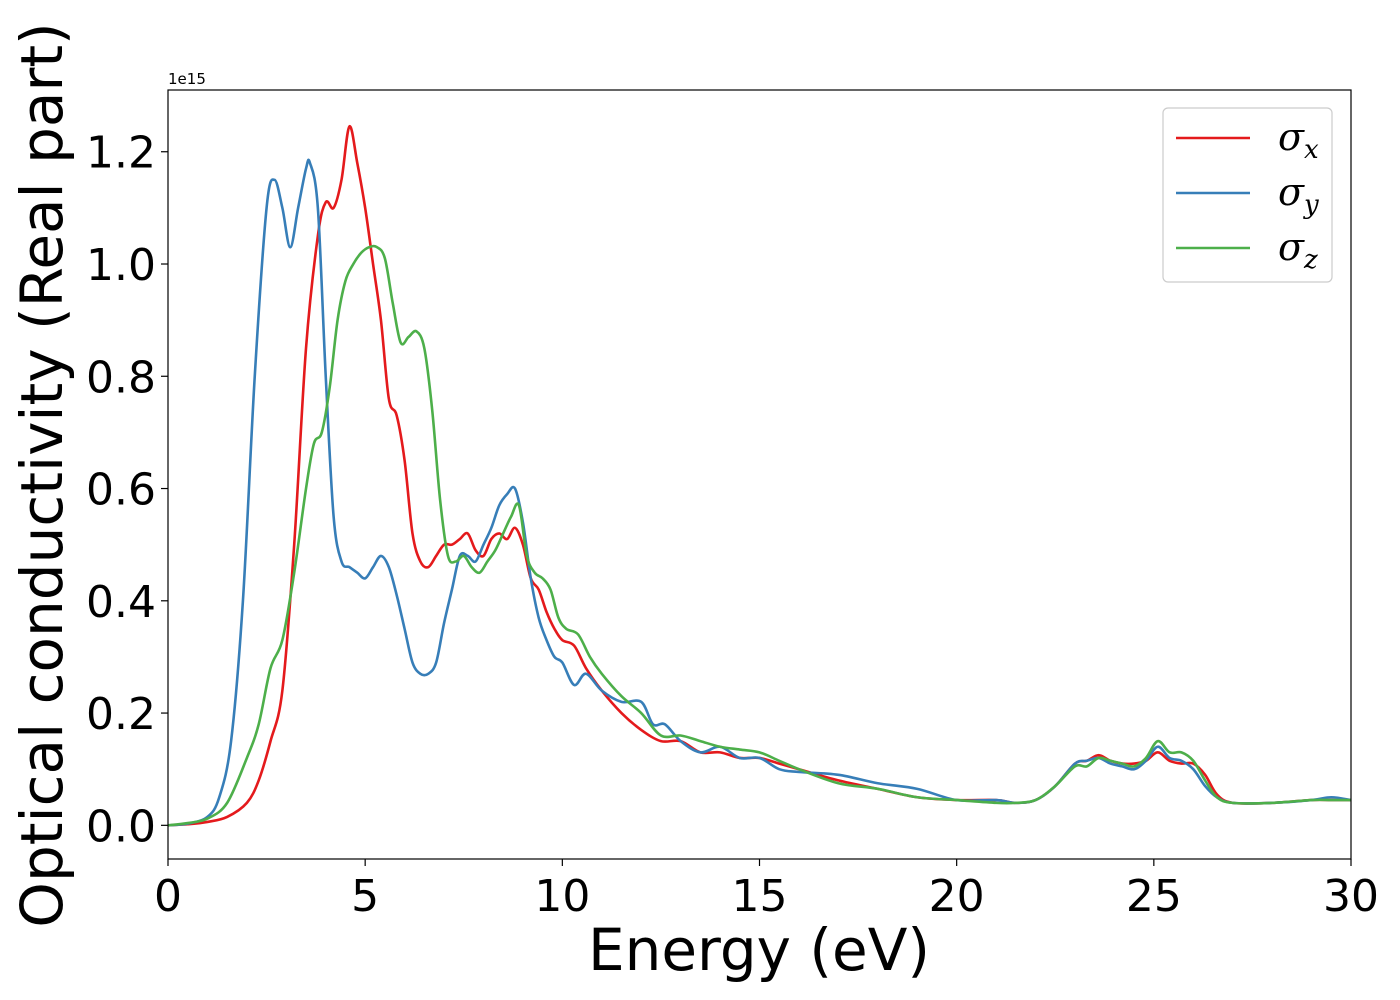 Image resolution: width=1400 pixels, height=1000 pixels. I want to click on y-axis: 0.0 0.2 0.4 0.6 0.8 1.0 1.2, so click(127, 490).